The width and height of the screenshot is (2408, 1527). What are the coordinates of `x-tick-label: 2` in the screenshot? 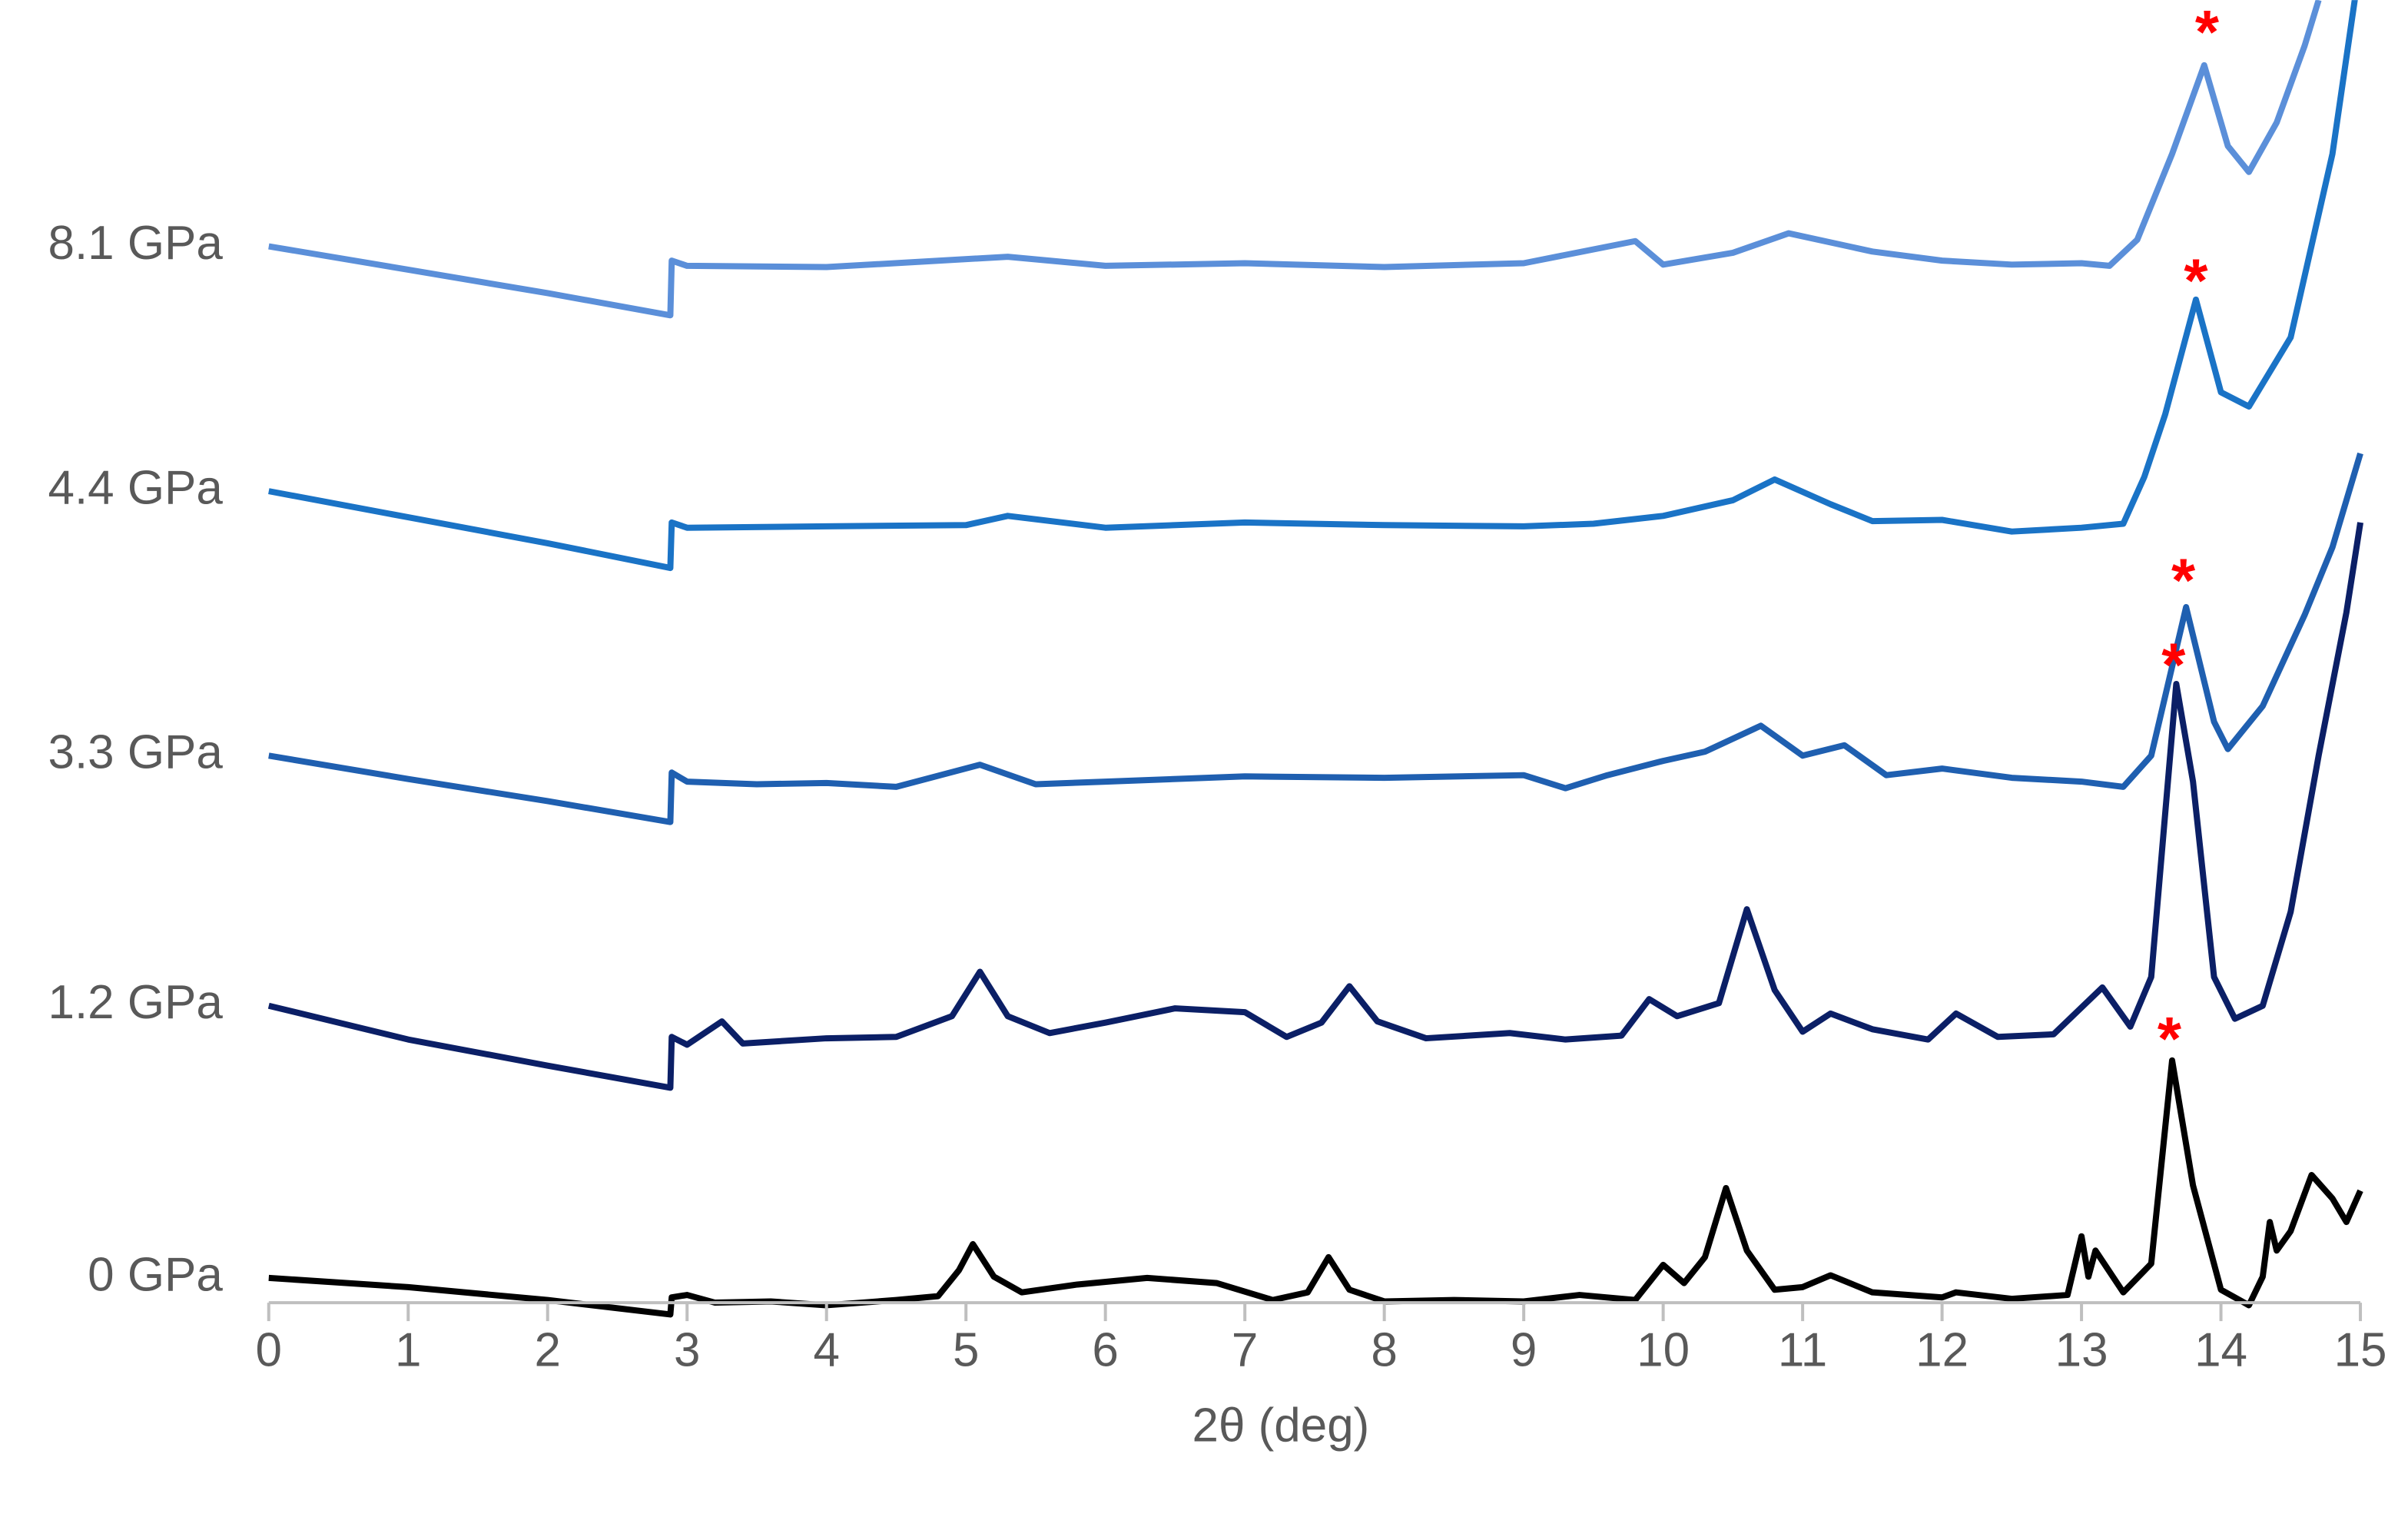 It's located at (548, 1350).